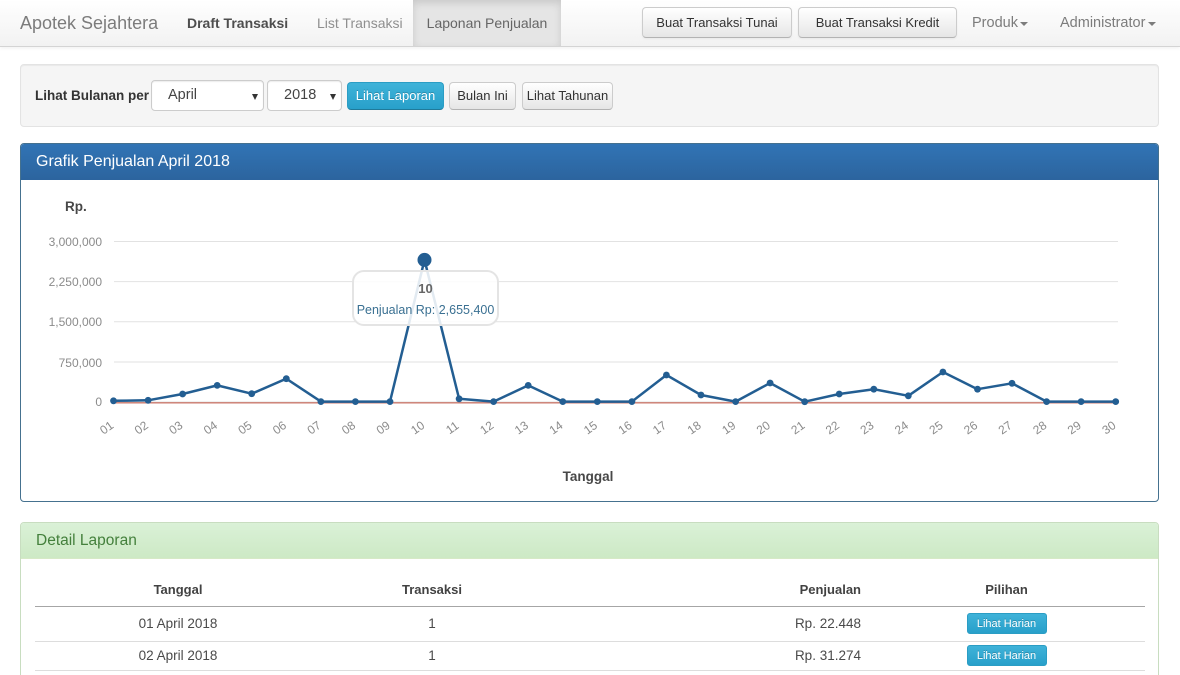 This screenshot has width=1180, height=675. What do you see at coordinates (625, 427) in the screenshot?
I see `svg-text: 16` at bounding box center [625, 427].